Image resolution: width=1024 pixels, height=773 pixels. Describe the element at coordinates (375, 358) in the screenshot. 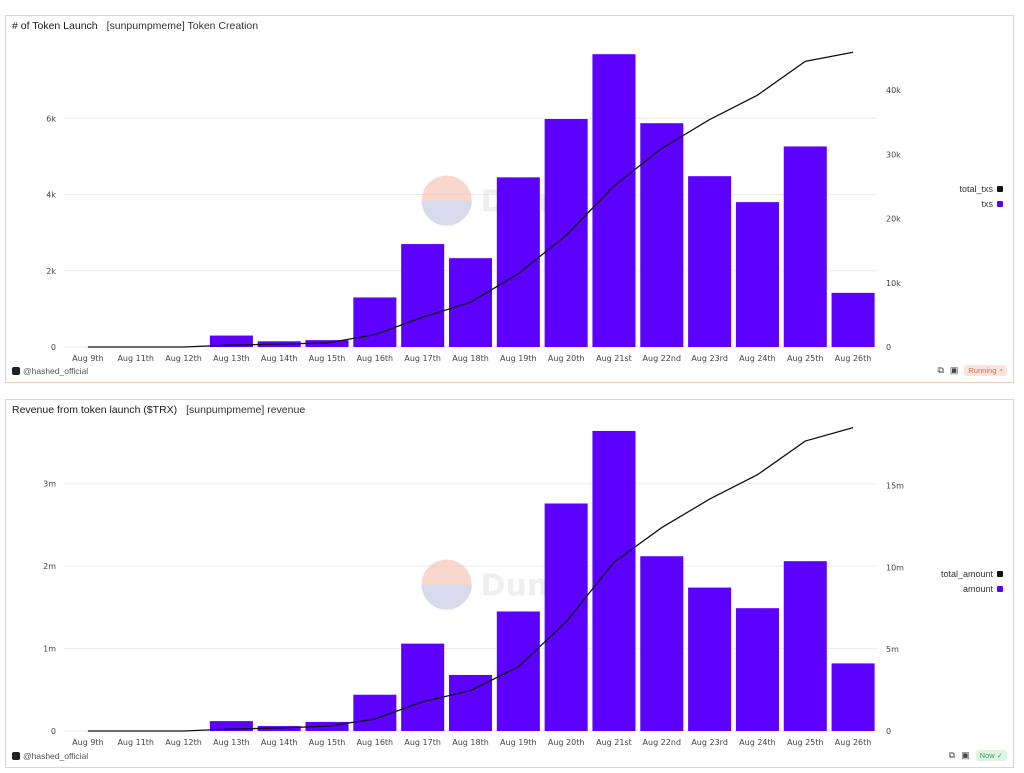

I see `x-tick-label: Aug 16th` at that location.